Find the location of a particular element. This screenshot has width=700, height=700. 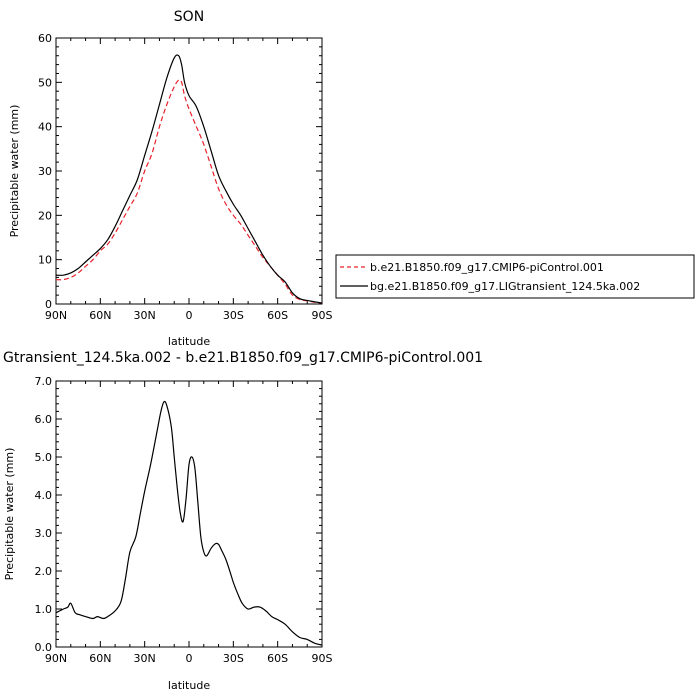

bottom-y-tick-label-4: 4.0 is located at coordinates (44, 495).